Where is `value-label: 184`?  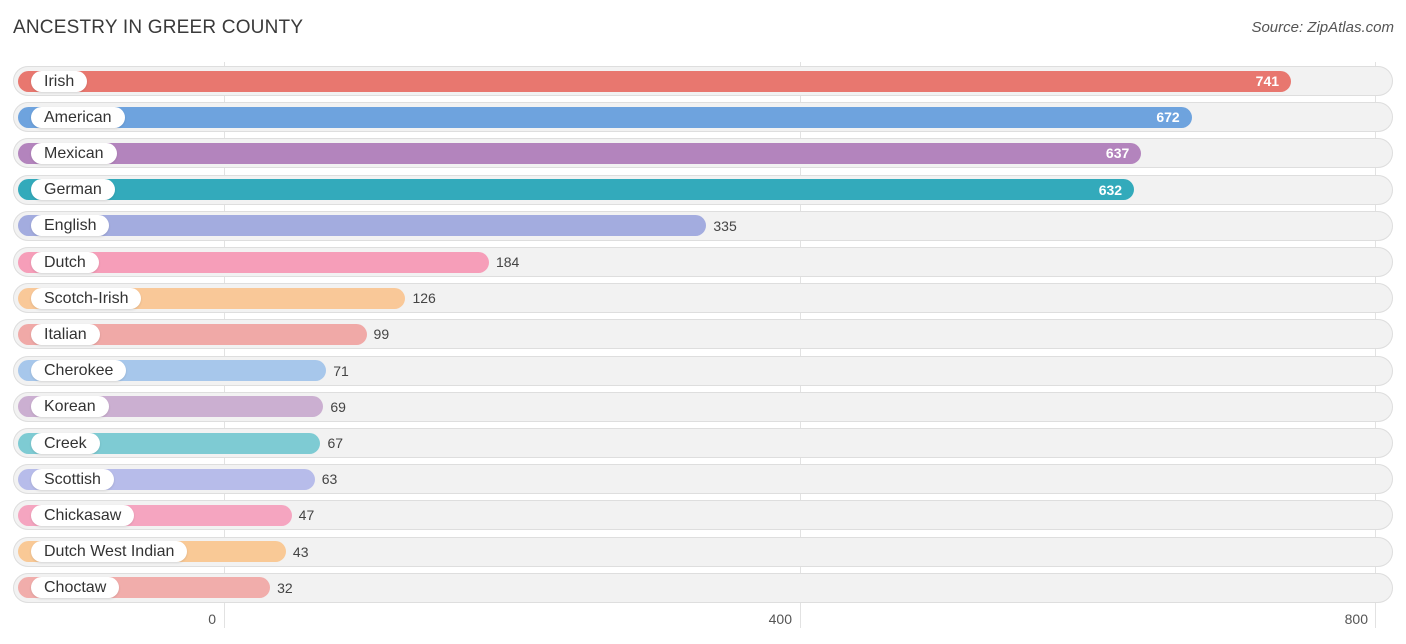
value-label: 184 is located at coordinates (507, 262).